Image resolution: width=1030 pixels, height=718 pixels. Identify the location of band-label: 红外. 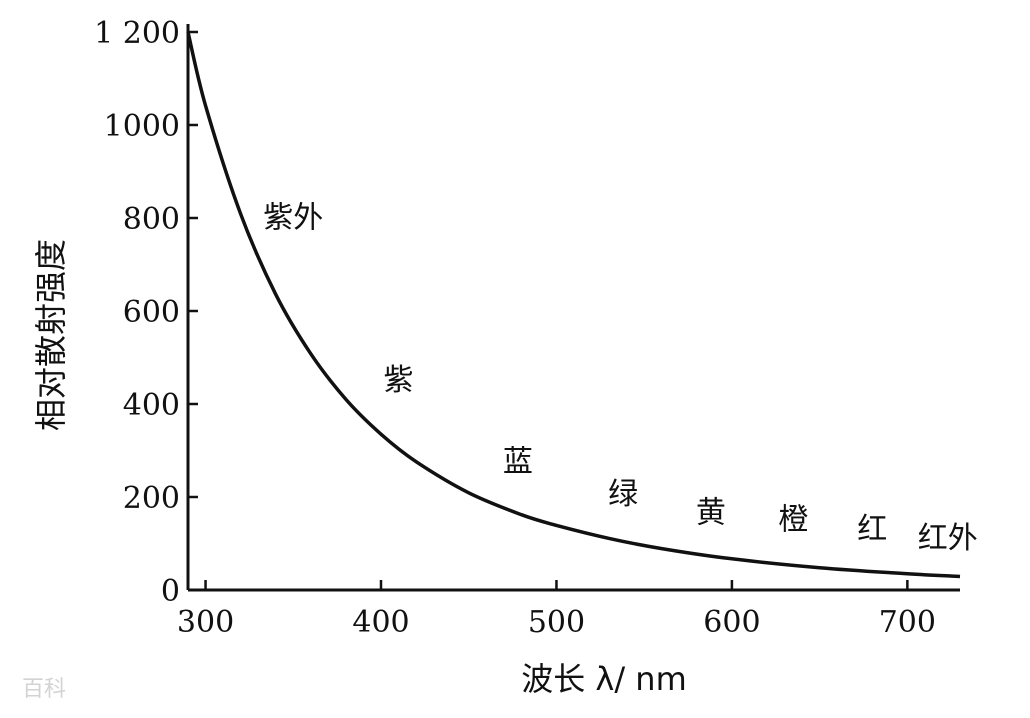
(948, 538).